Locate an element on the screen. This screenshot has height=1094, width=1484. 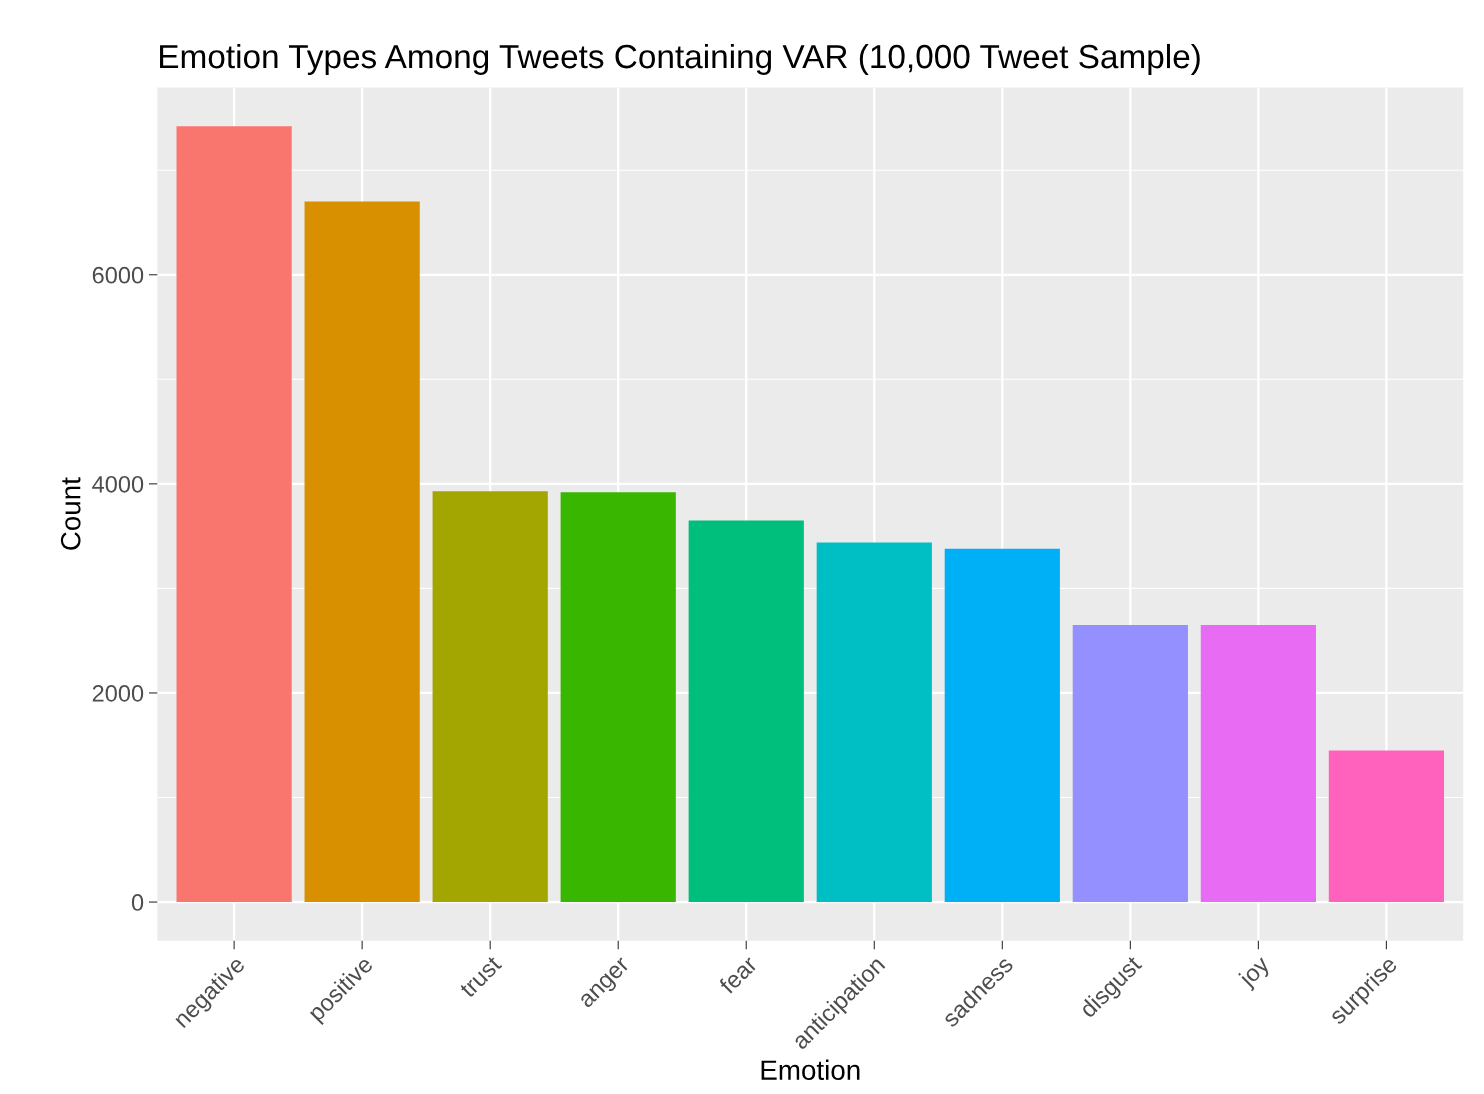
x-tick-label: joy is located at coordinates (1255, 973).